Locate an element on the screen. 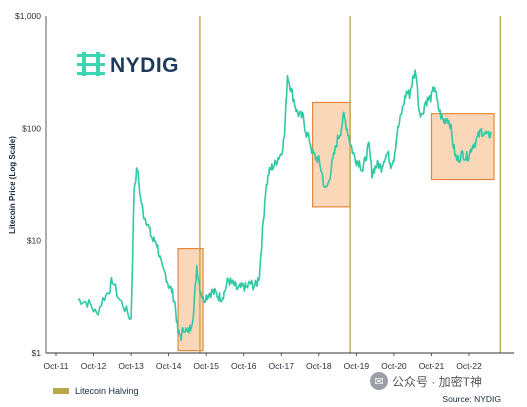  nydig-logo-icon is located at coordinates (91, 64).